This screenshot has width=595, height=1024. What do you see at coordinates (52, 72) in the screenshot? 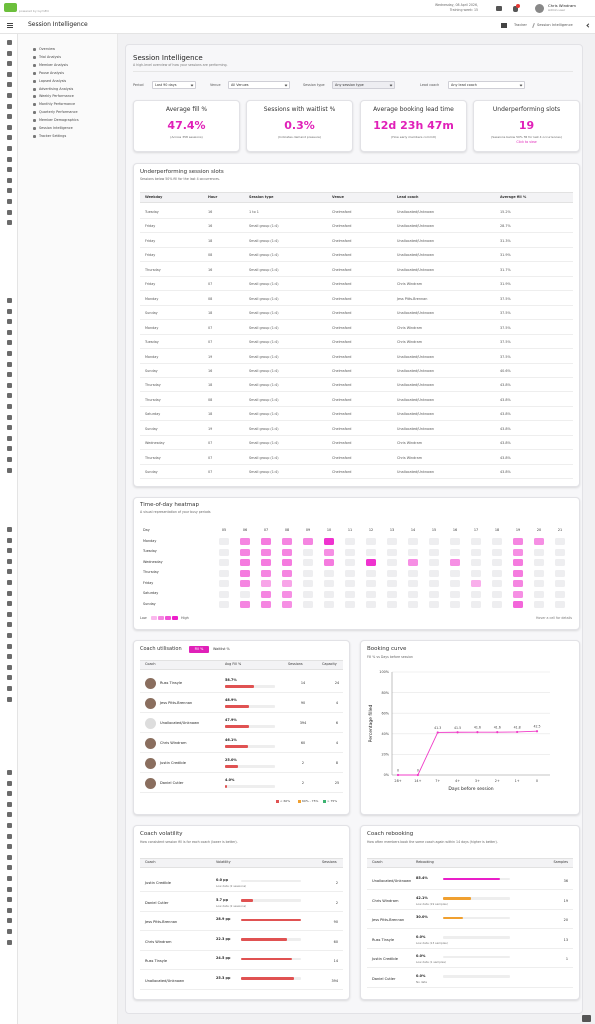
I see `menu-item: Pause Analysis` at bounding box center [52, 72].